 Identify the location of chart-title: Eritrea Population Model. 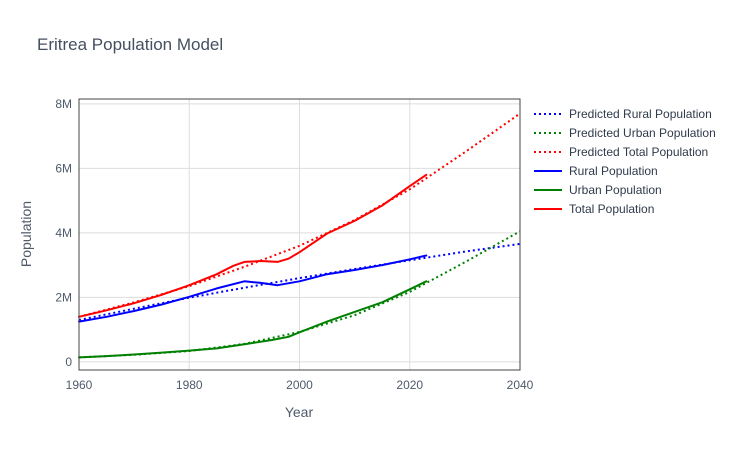
(130, 44).